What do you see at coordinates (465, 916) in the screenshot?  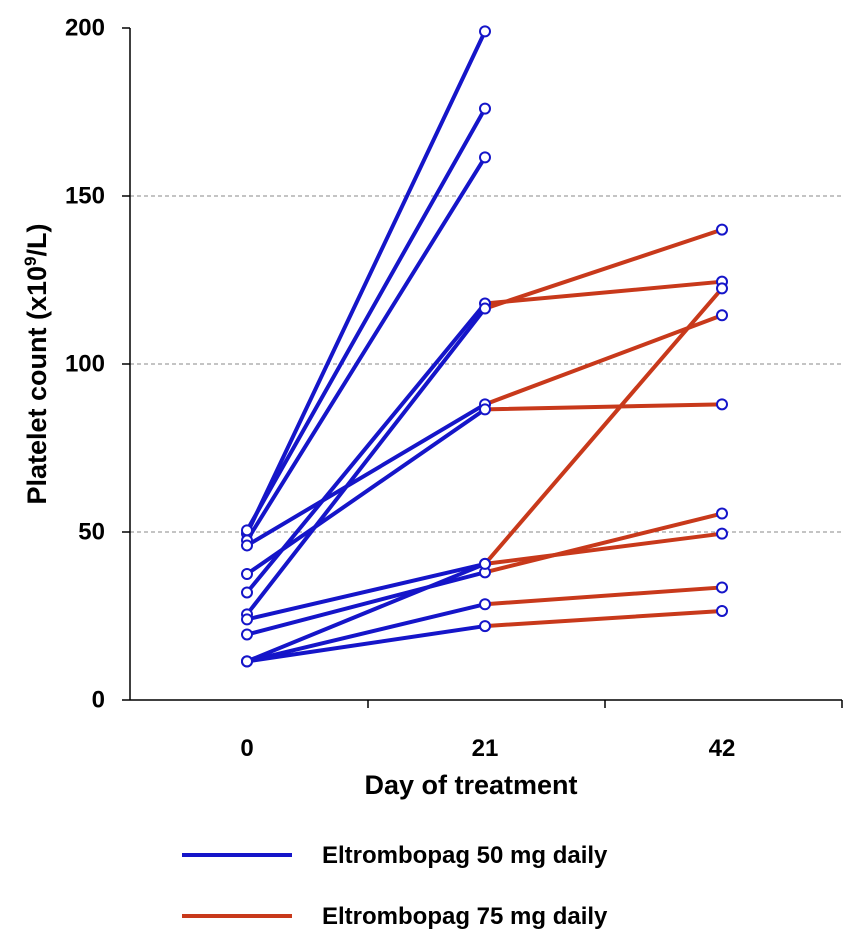 I see `legend-label-75mg: Eltrombopag 75 mg daily` at bounding box center [465, 916].